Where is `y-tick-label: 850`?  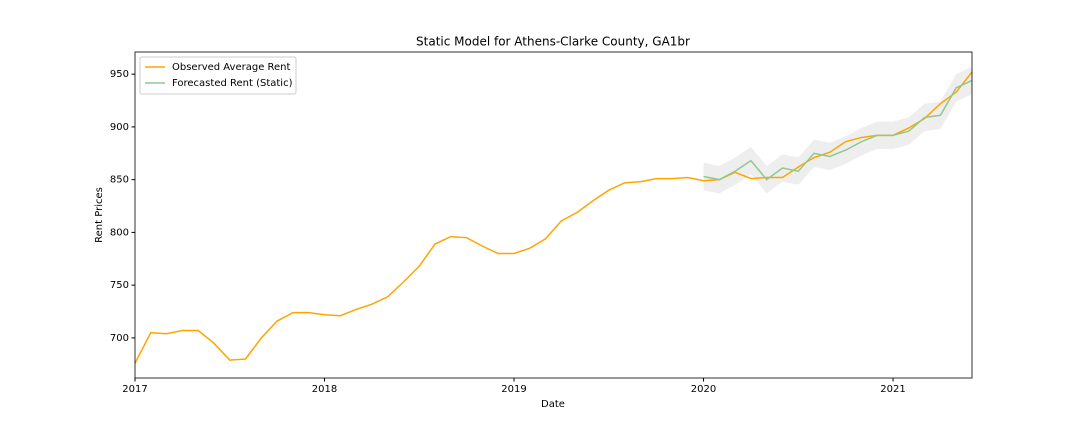 y-tick-label: 850 is located at coordinates (119, 180).